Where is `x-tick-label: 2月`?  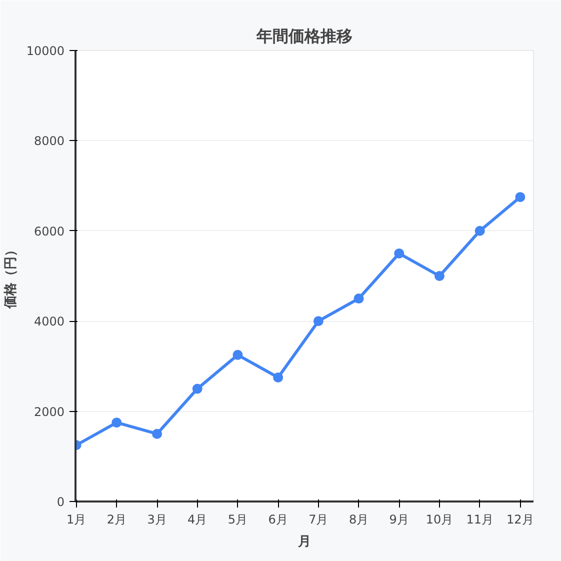
x-tick-label: 2月 is located at coordinates (116, 519).